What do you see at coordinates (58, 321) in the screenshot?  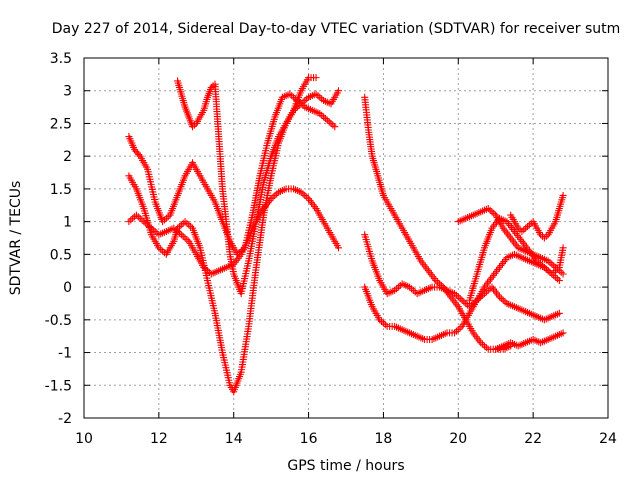 I see `y-tick-label: -0.5` at bounding box center [58, 321].